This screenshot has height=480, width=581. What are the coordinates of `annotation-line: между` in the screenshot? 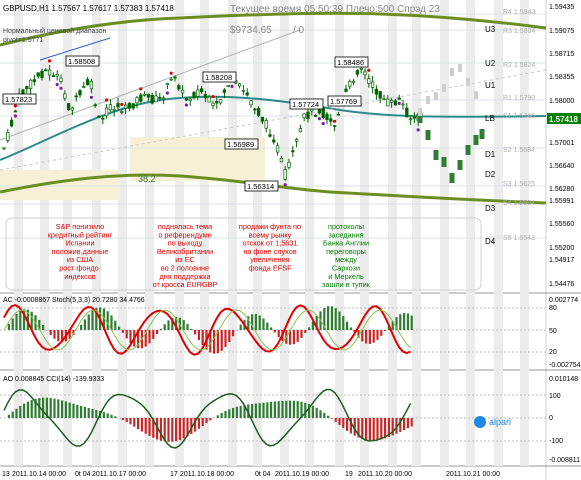 It's located at (346, 259).